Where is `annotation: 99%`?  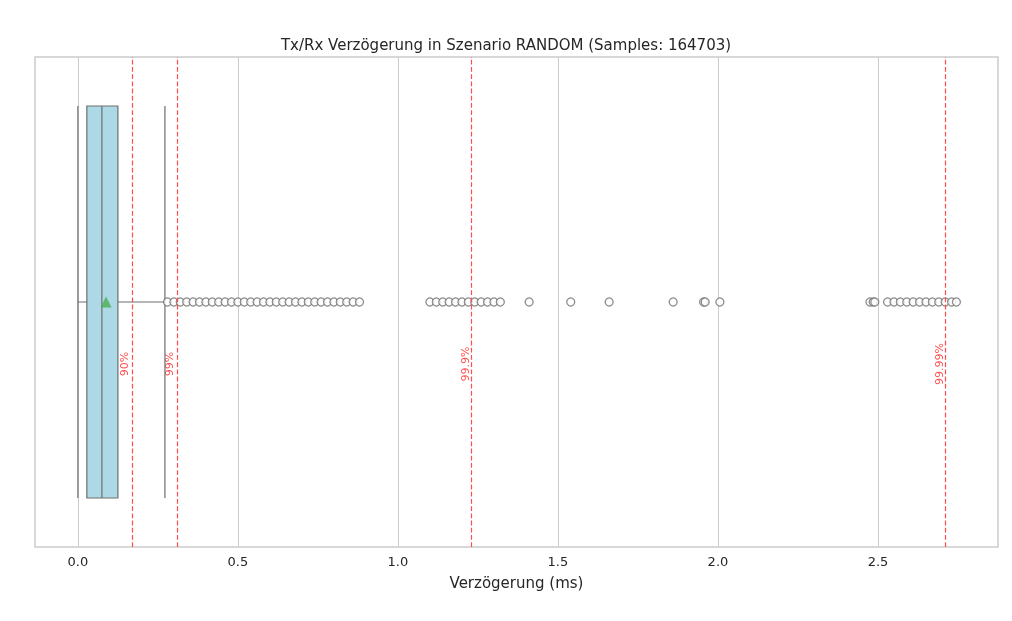 annotation: 99% is located at coordinates (169, 364).